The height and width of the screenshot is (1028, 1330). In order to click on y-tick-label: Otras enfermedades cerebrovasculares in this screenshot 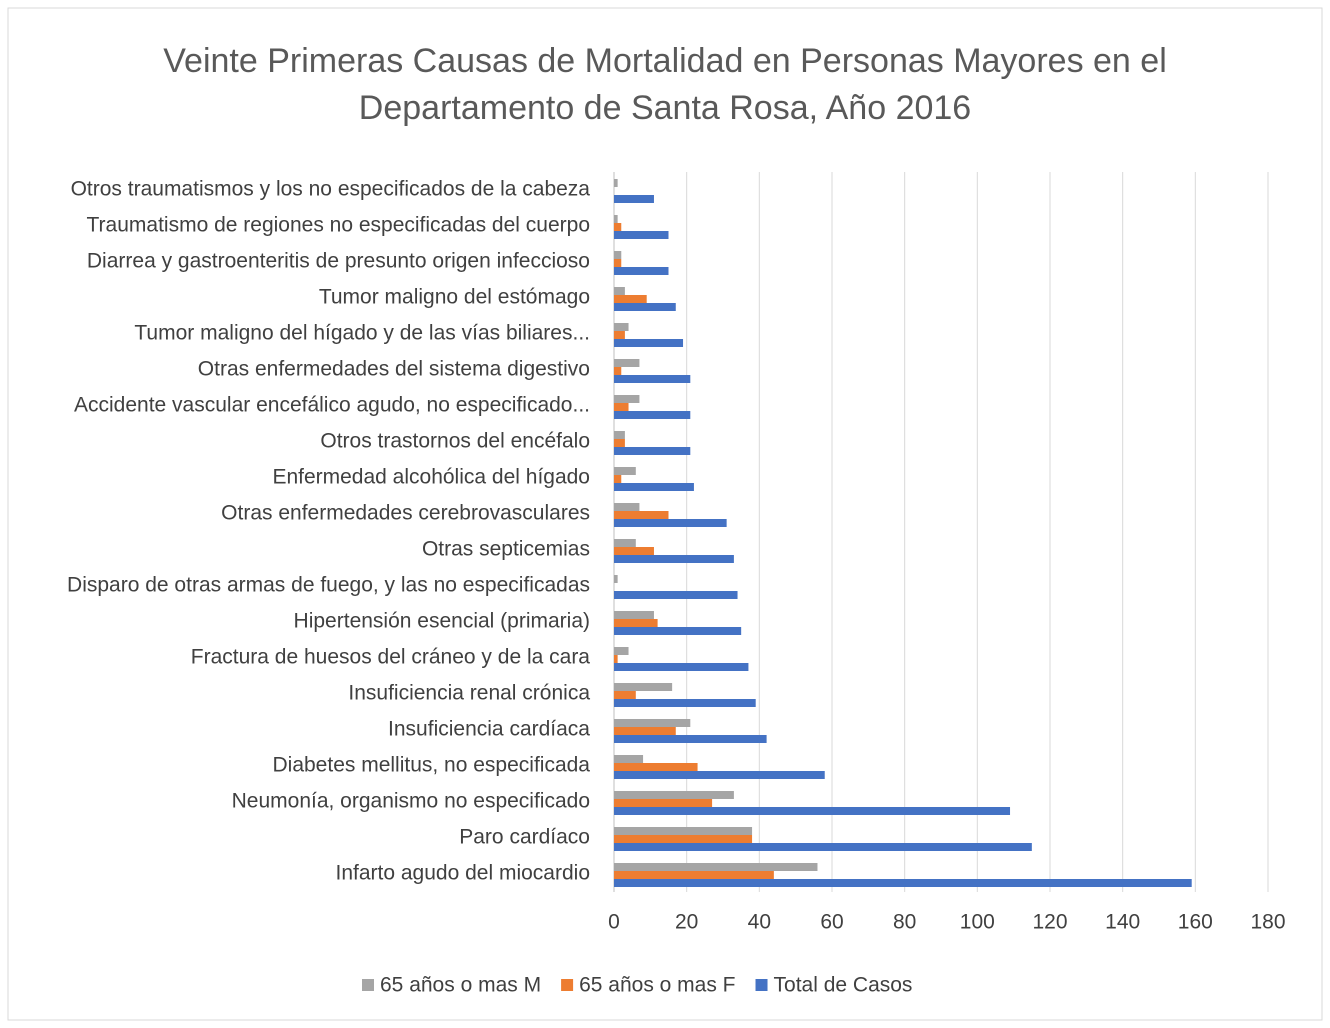, I will do `click(405, 513)`.